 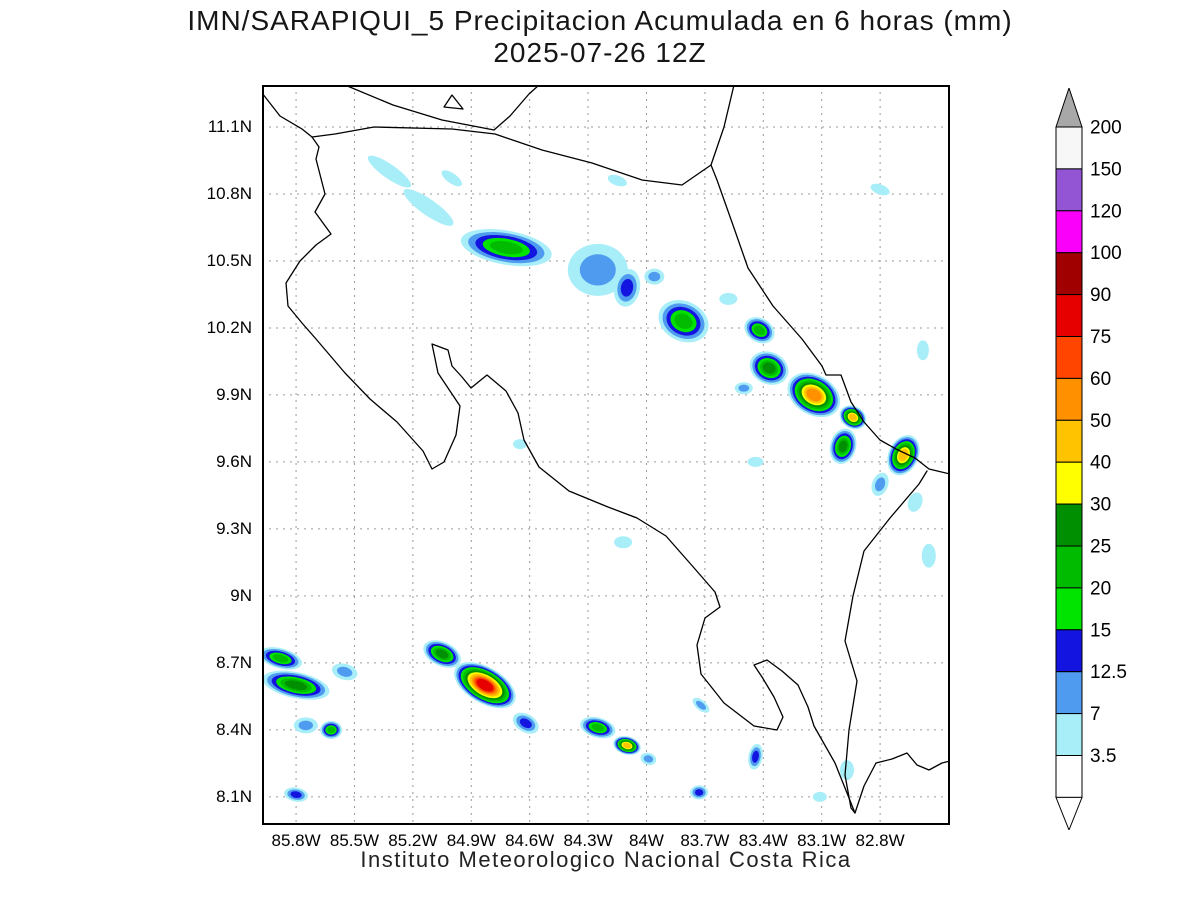 I want to click on y-tick-label: 8.4N, so click(x=234, y=729).